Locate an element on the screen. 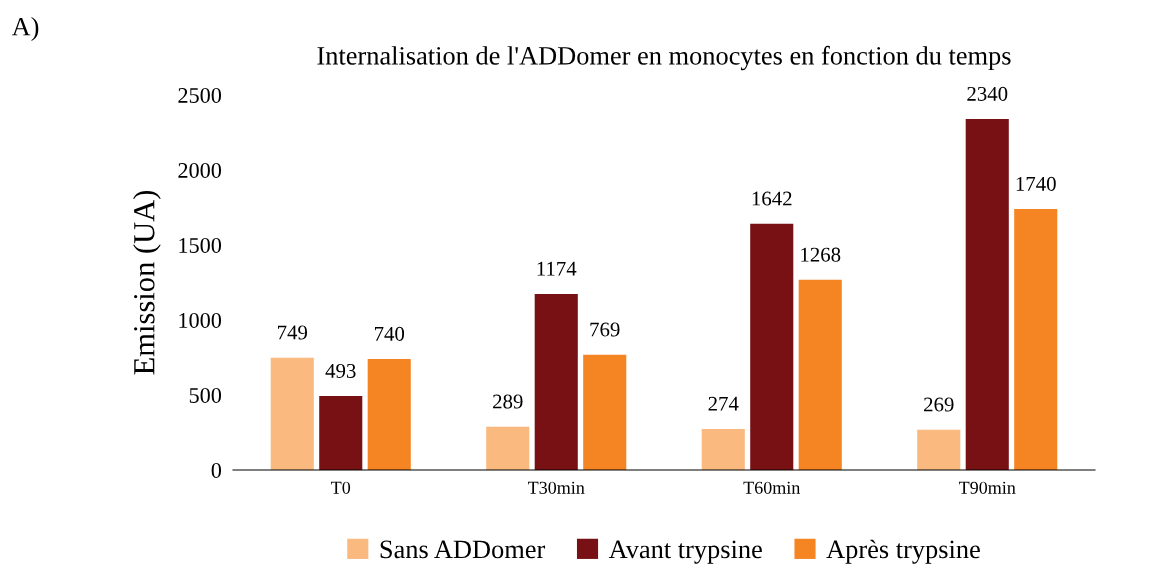  data-label: 274 is located at coordinates (723, 403).